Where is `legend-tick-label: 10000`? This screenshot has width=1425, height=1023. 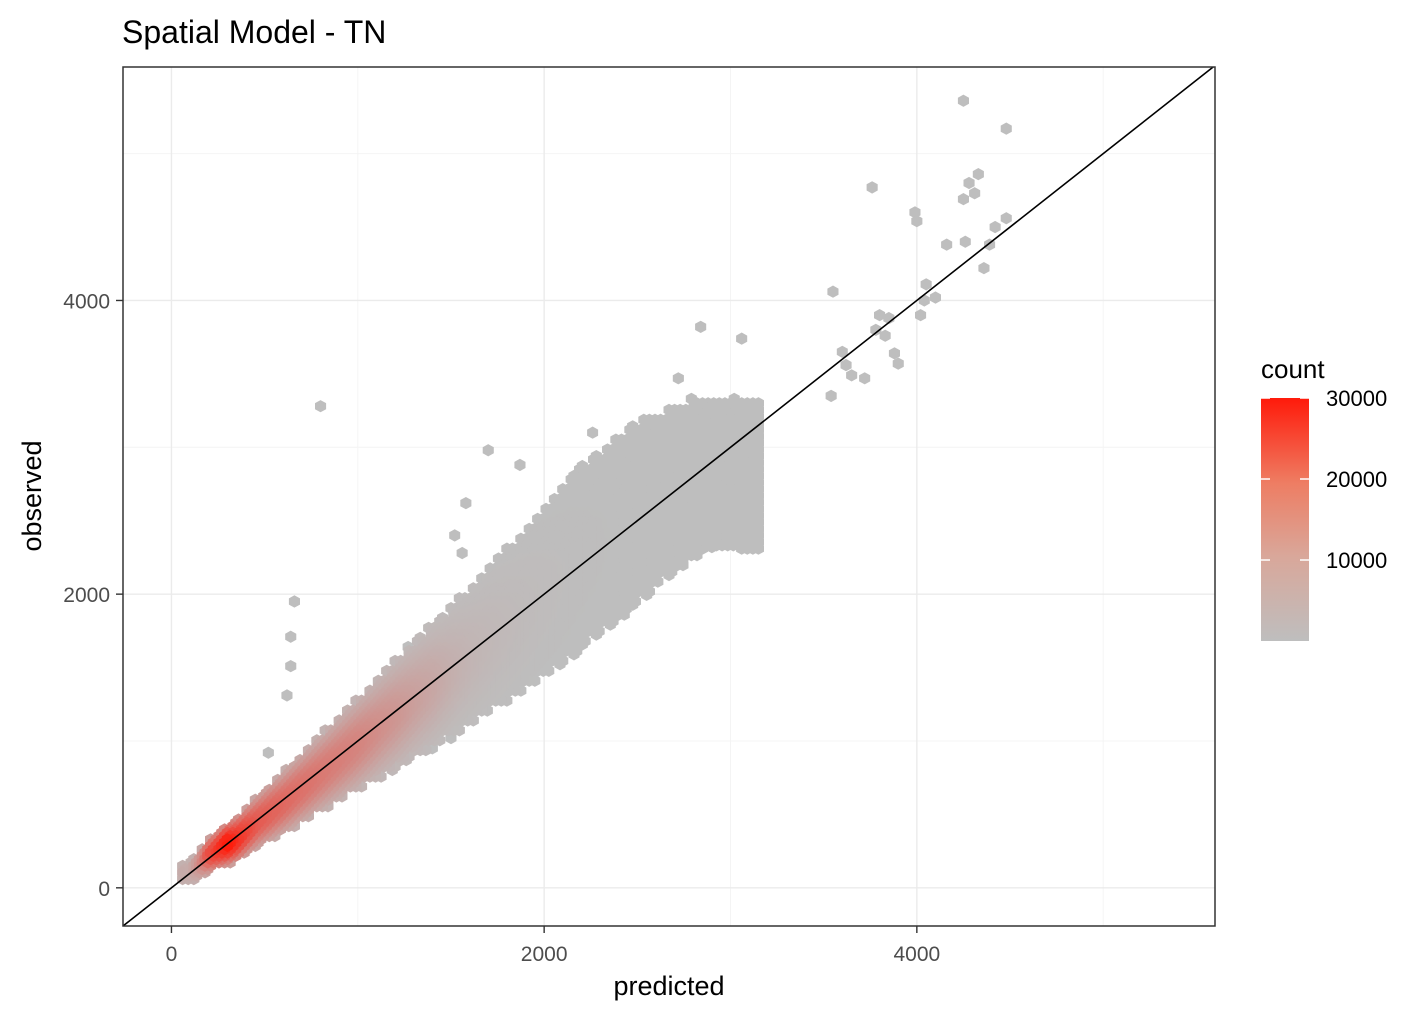 legend-tick-label: 10000 is located at coordinates (1356, 560).